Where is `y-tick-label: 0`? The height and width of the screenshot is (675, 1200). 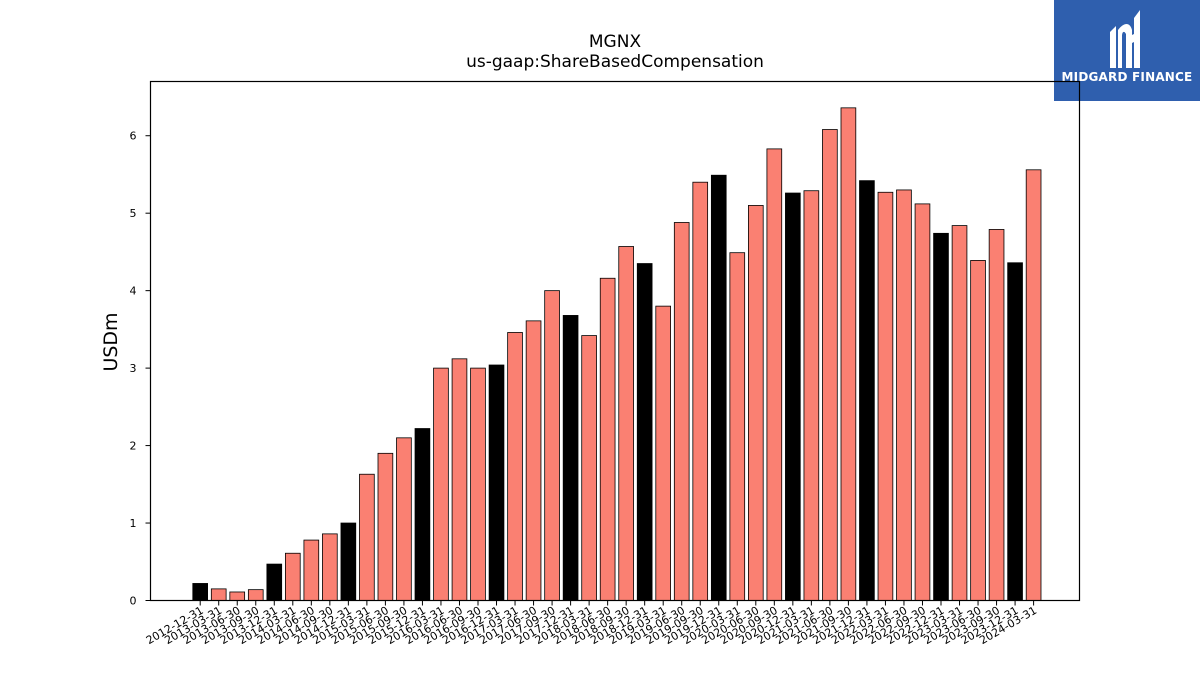 y-tick-label: 0 is located at coordinates (133, 601).